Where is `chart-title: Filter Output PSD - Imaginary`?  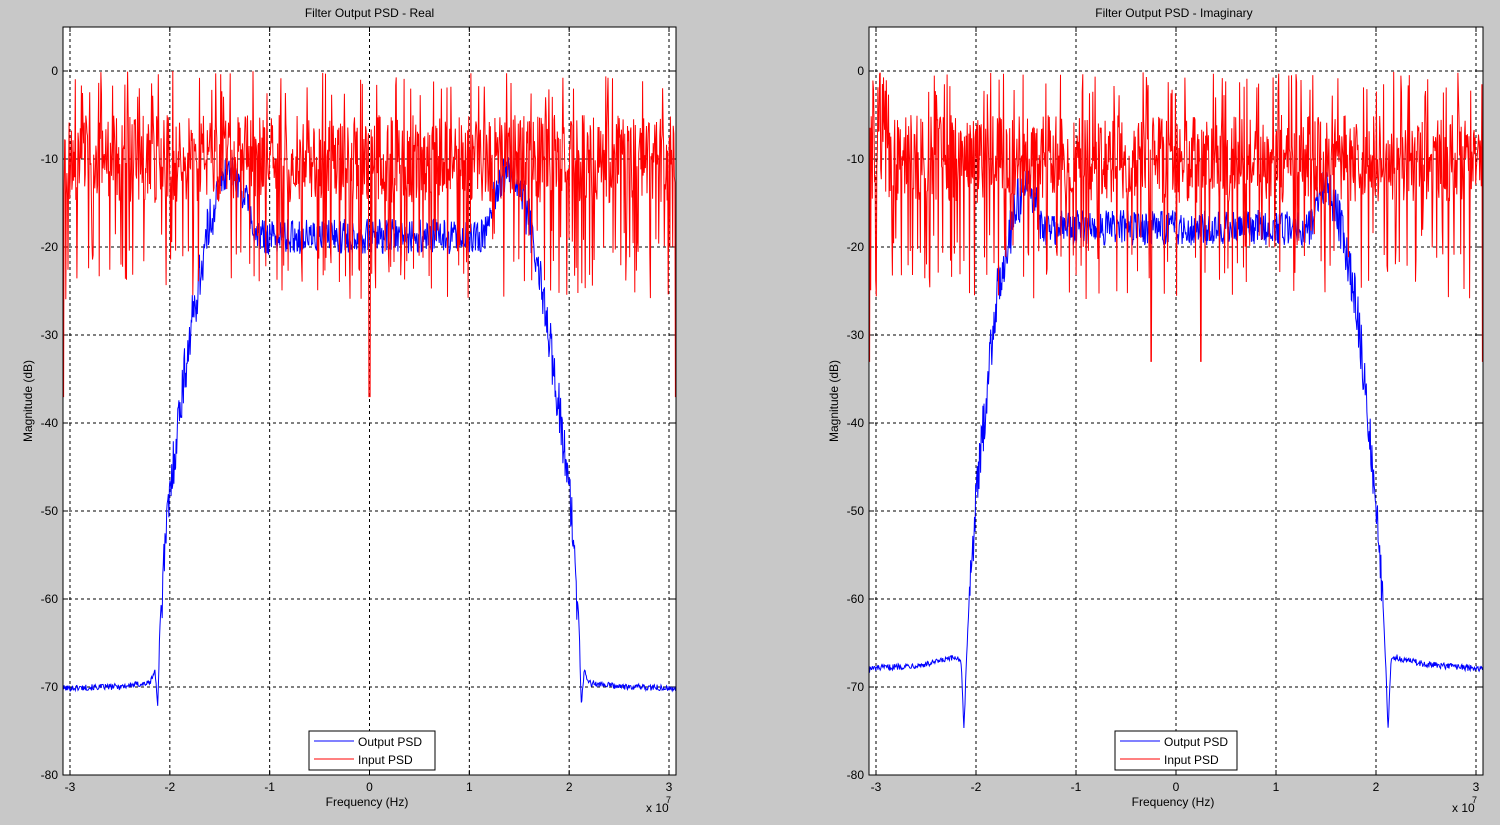 chart-title: Filter Output PSD - Imaginary is located at coordinates (1173, 13).